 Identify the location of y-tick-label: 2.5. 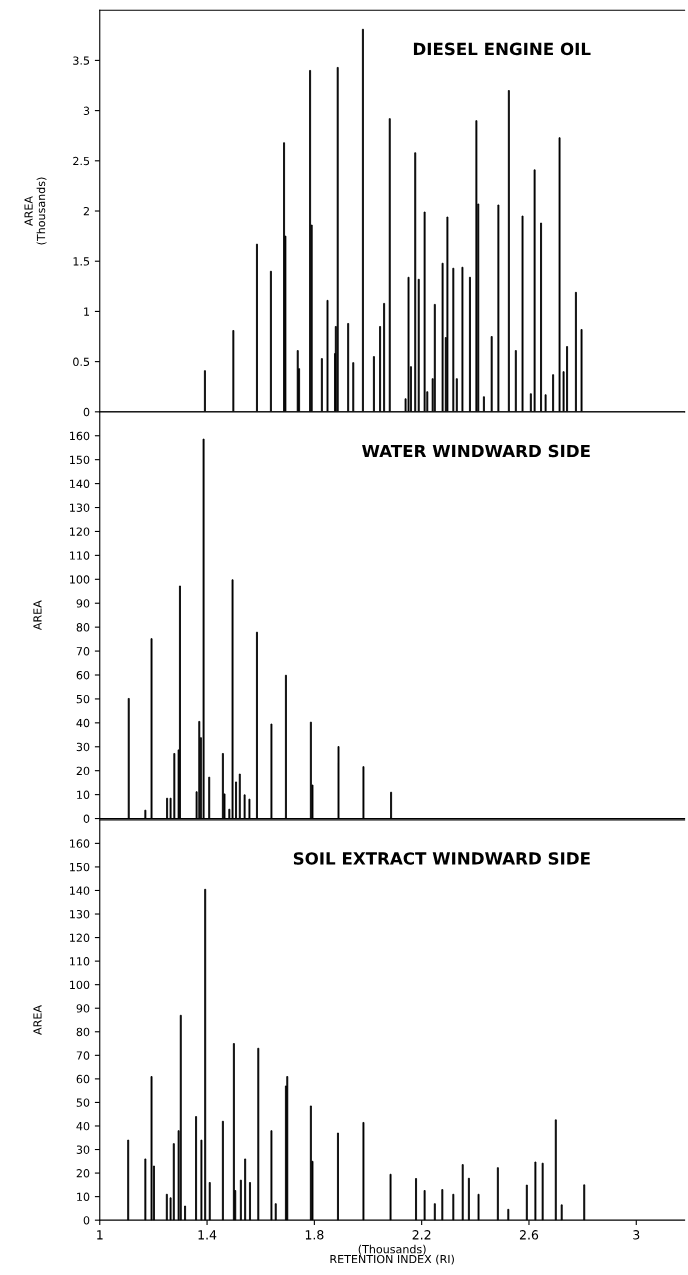
(81, 161).